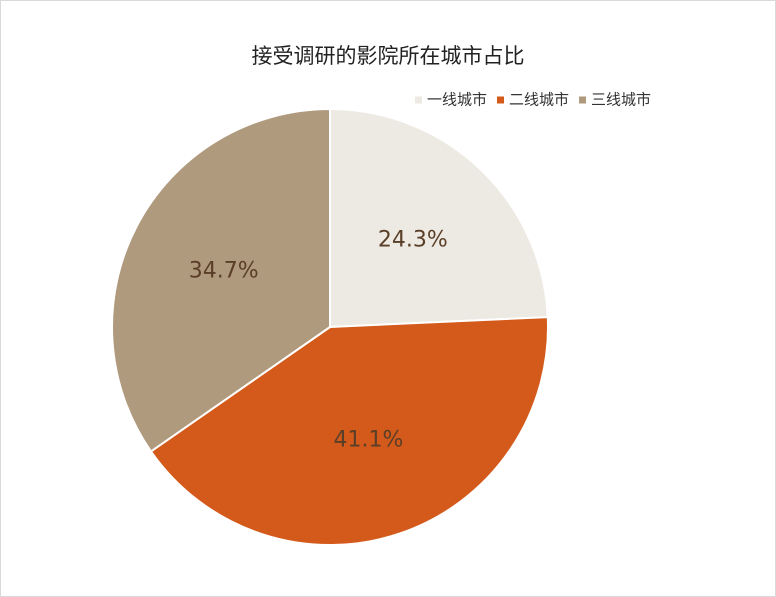 The image size is (776, 597). What do you see at coordinates (413, 239) in the screenshot?
I see `data-label: 24.3%` at bounding box center [413, 239].